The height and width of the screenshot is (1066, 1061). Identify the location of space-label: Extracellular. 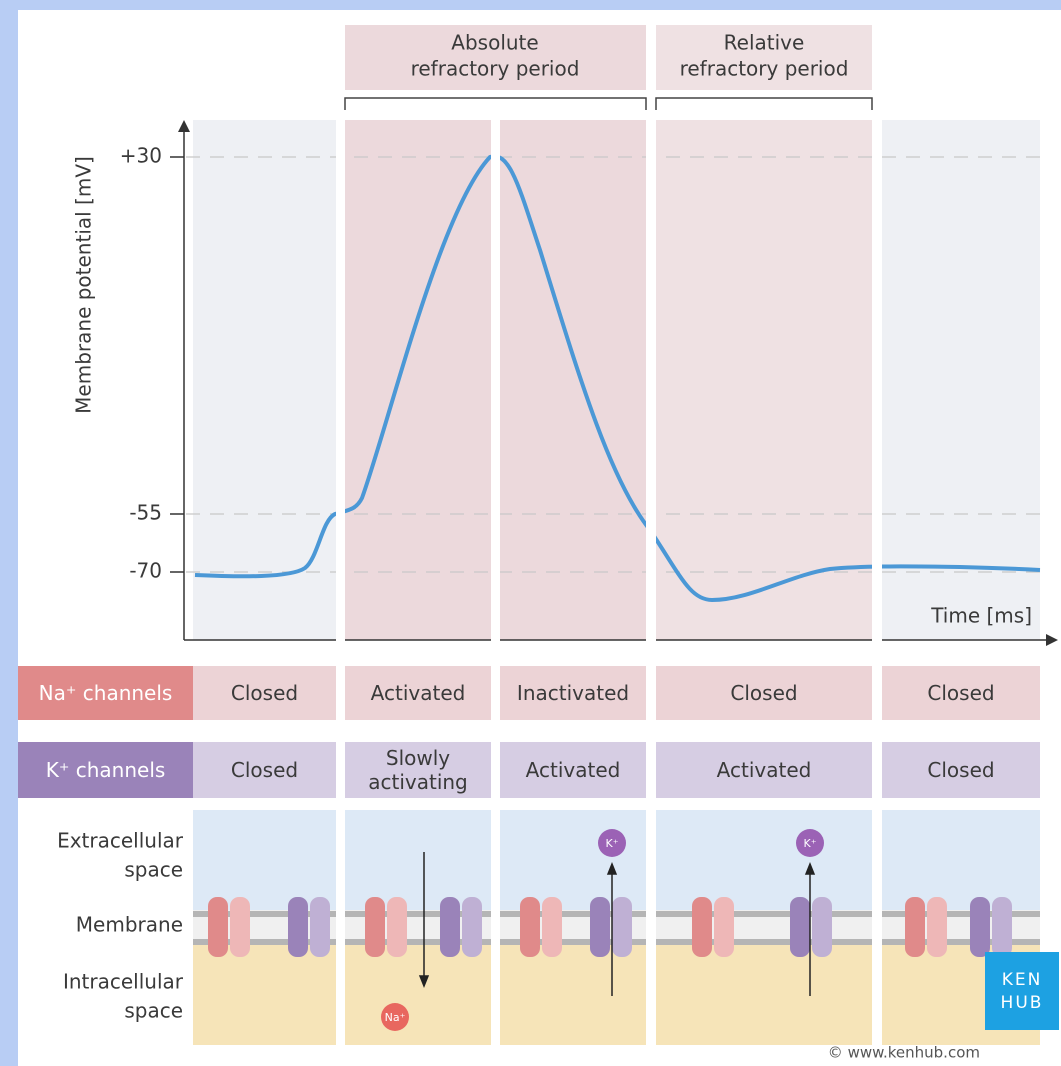
(120, 841).